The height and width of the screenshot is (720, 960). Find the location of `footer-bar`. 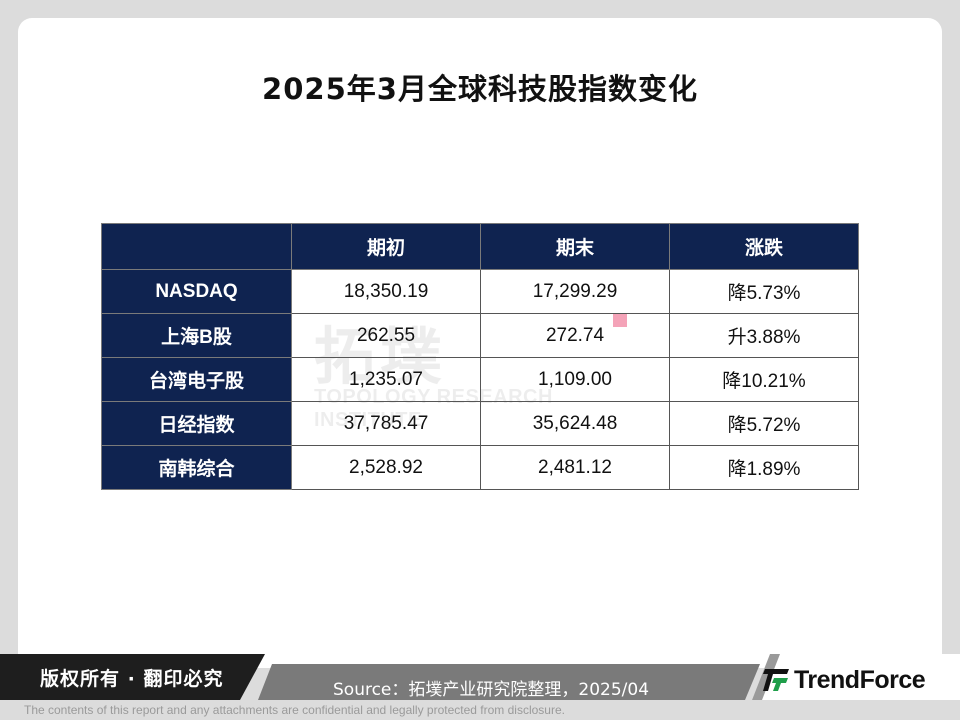

footer-bar is located at coordinates (480, 677).